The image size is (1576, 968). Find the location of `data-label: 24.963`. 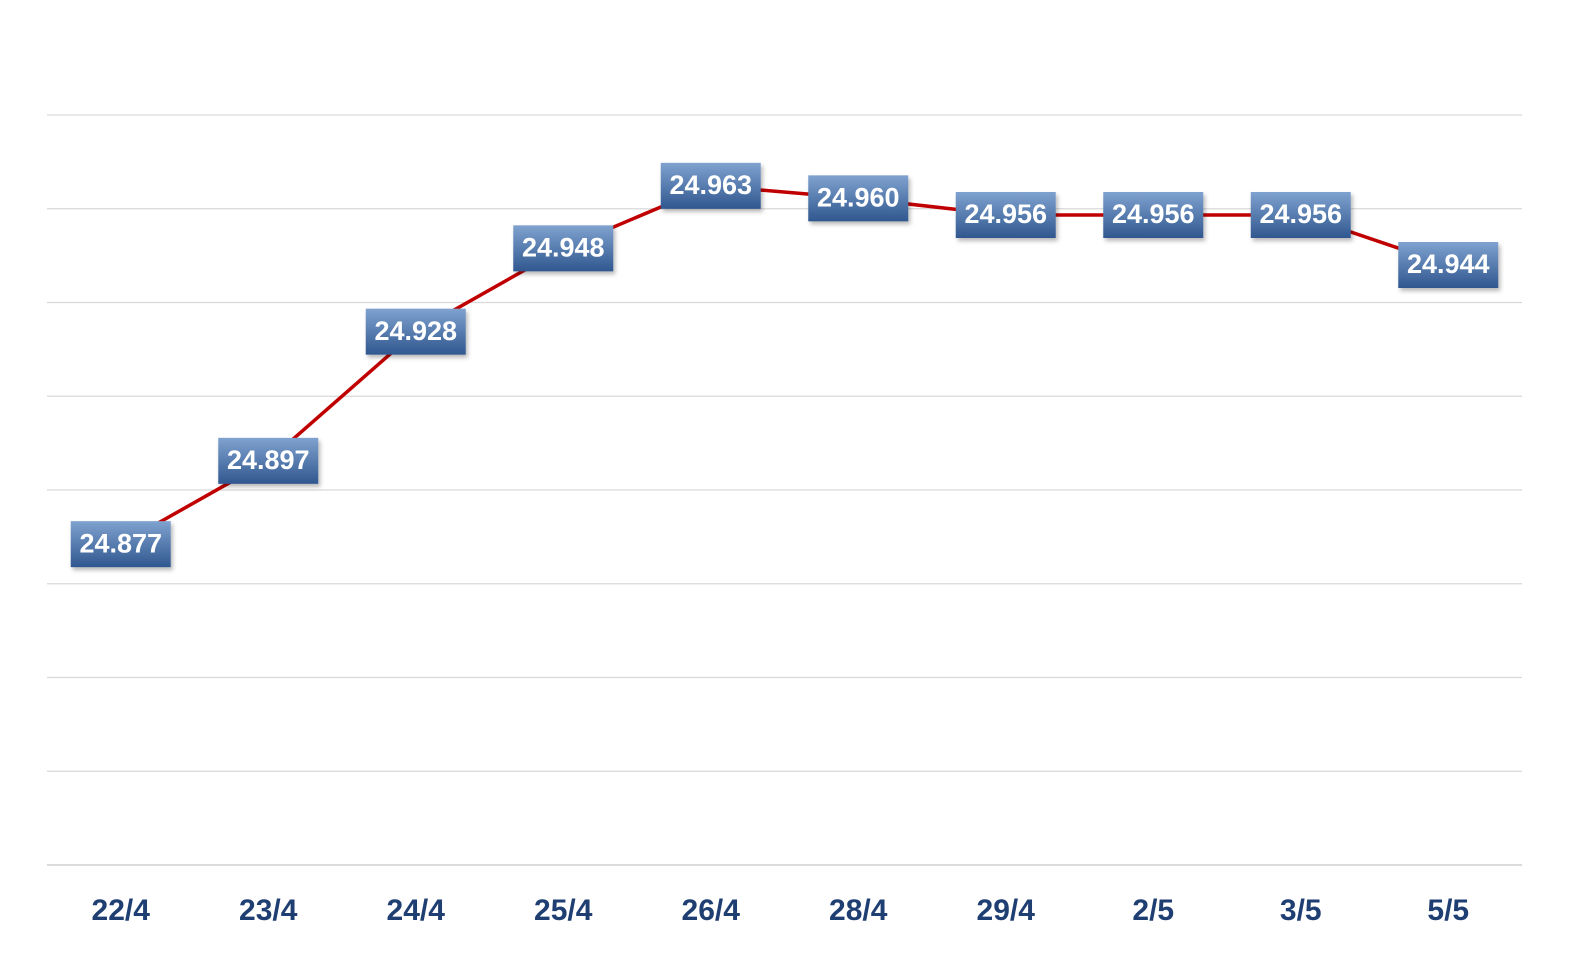

data-label: 24.963 is located at coordinates (710, 185).